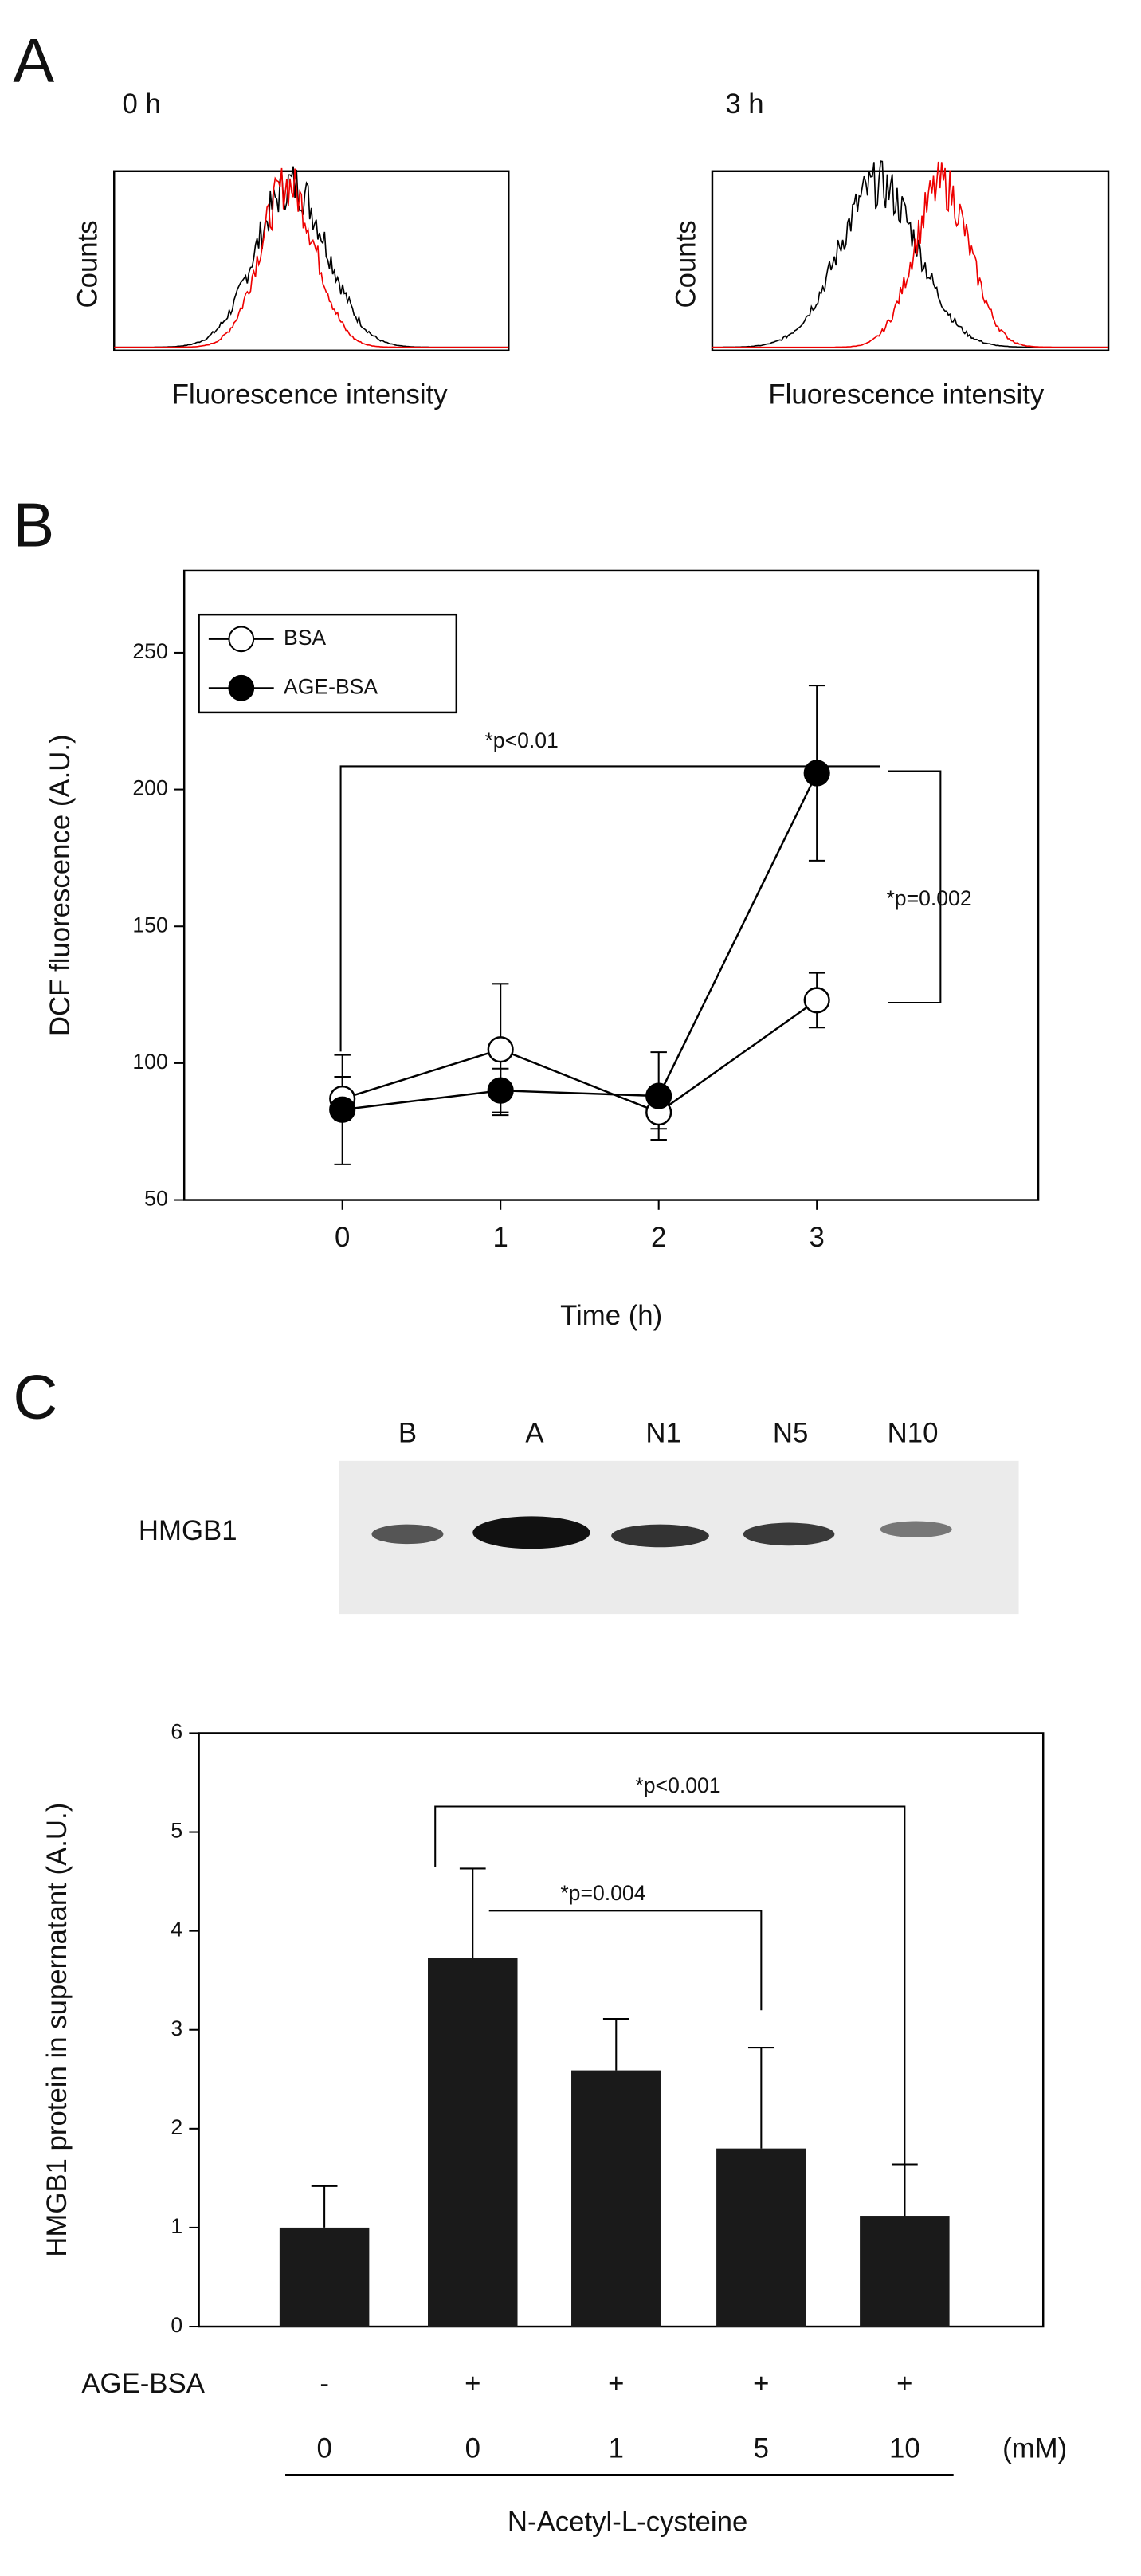  What do you see at coordinates (143, 2384) in the screenshot?
I see `row-label: AGE-BSA` at bounding box center [143, 2384].